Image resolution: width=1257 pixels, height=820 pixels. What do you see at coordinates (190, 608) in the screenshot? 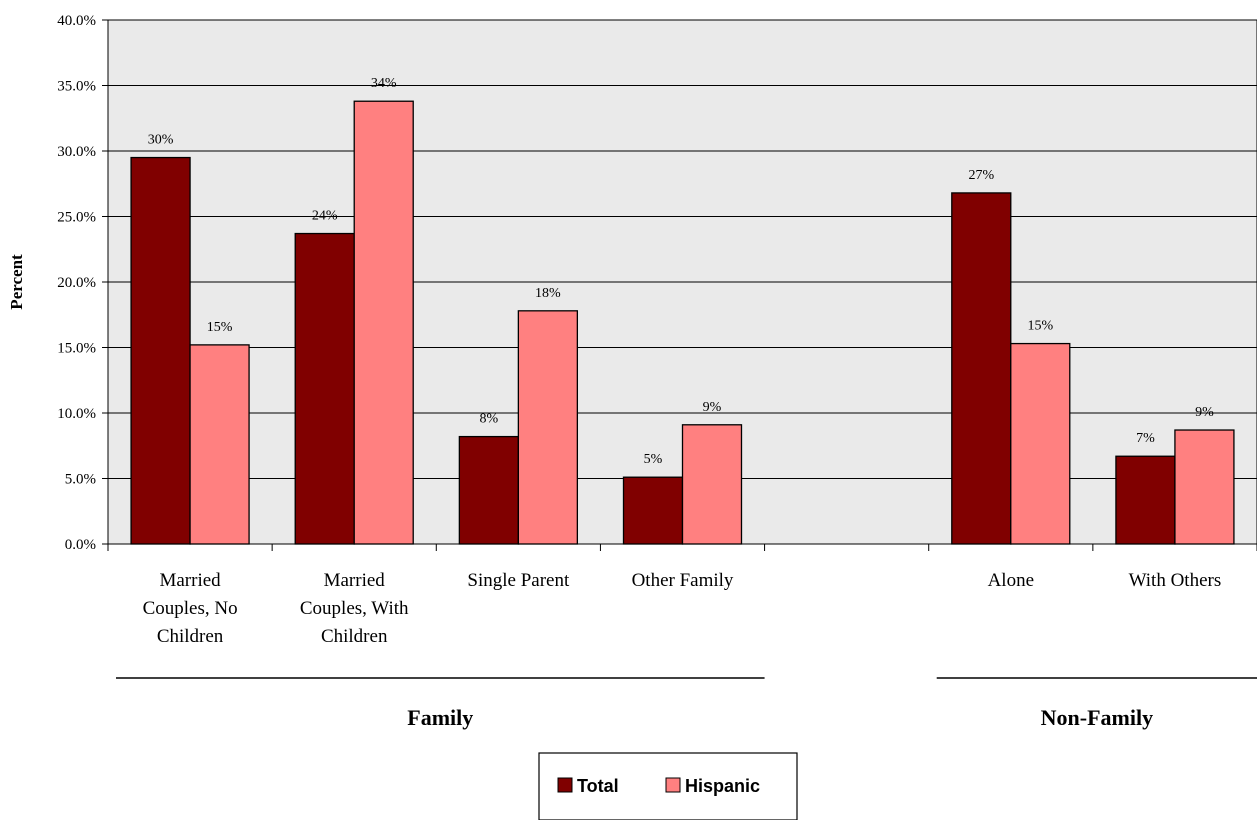
I see `category-label: Couples, No` at bounding box center [190, 608].